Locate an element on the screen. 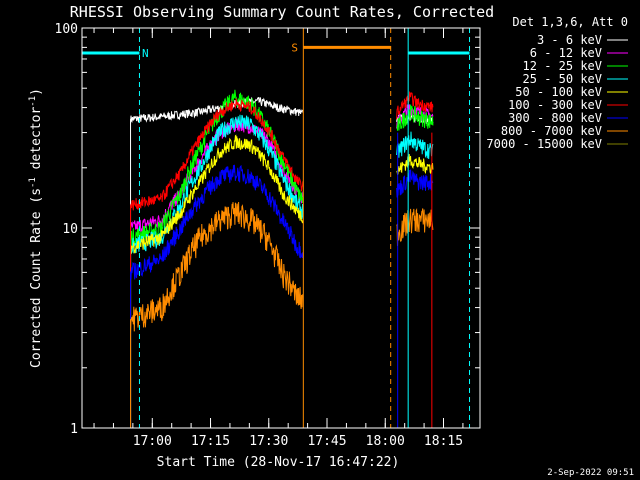 Image resolution: width=640 pixels, height=480 pixels. legend-label-8: 7000 - 15000 keV is located at coordinates (544, 144).